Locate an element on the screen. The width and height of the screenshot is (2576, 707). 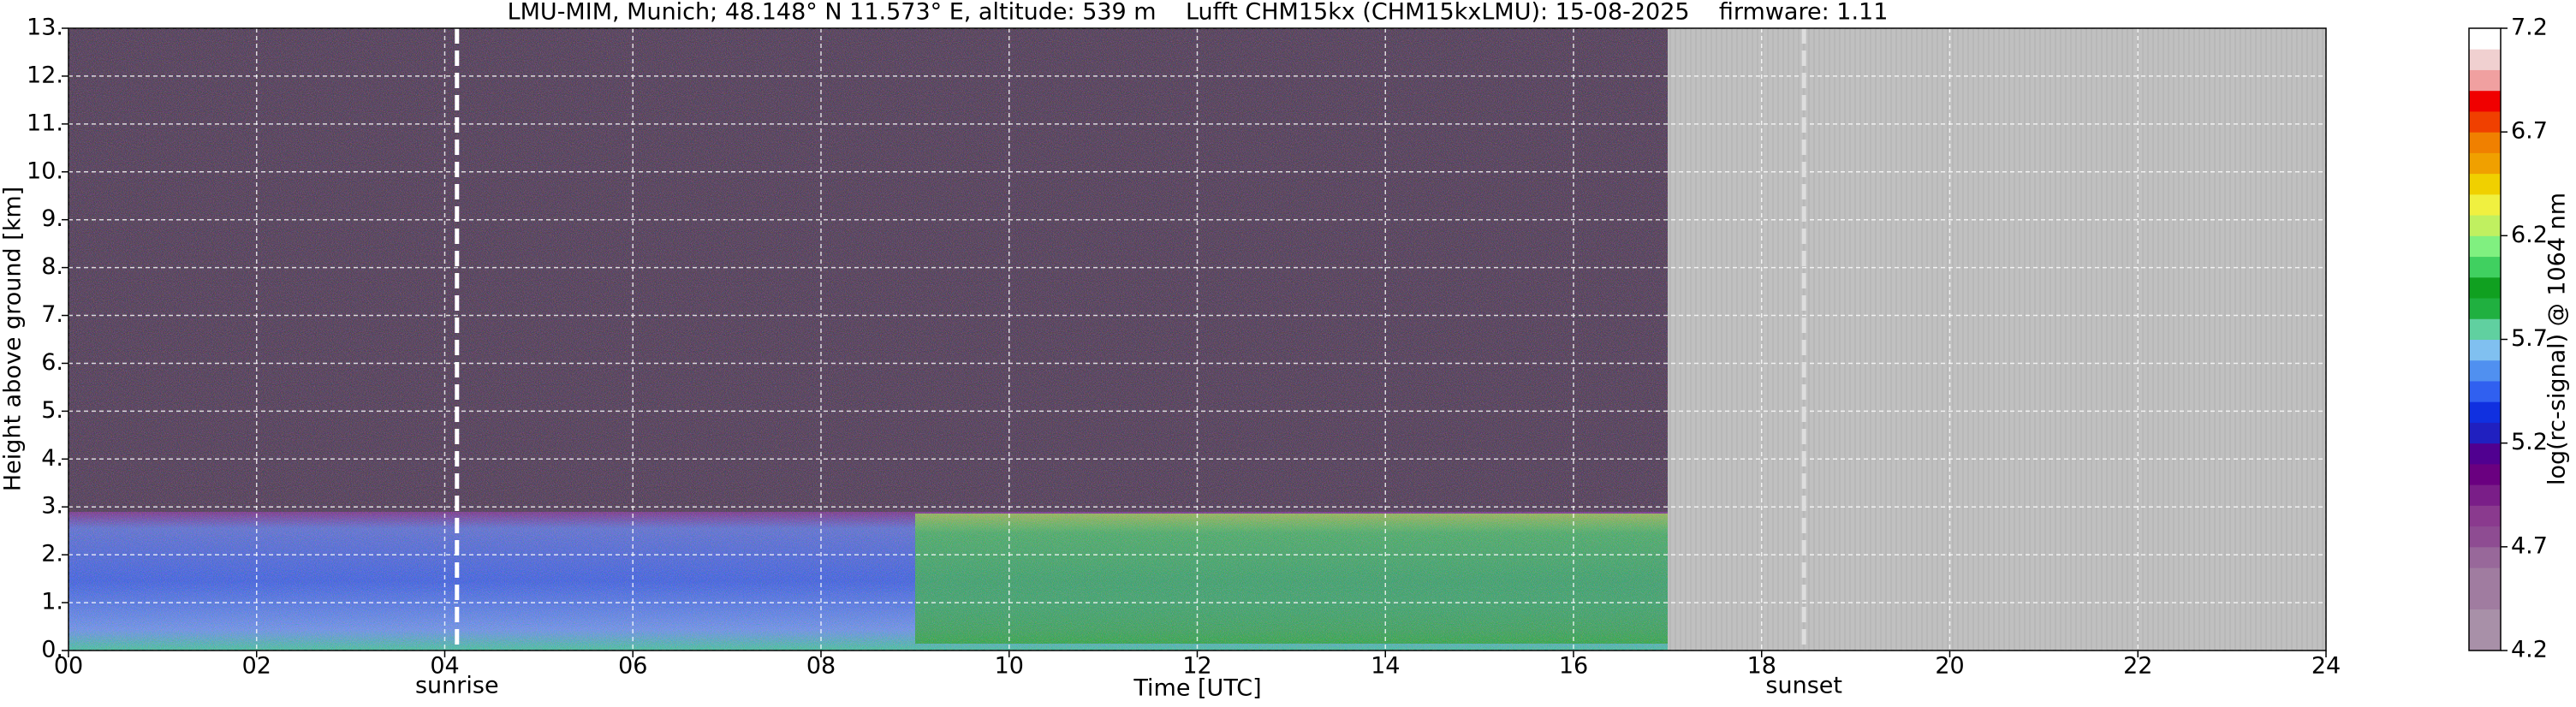
y-tick-label: 9. is located at coordinates (52, 218).